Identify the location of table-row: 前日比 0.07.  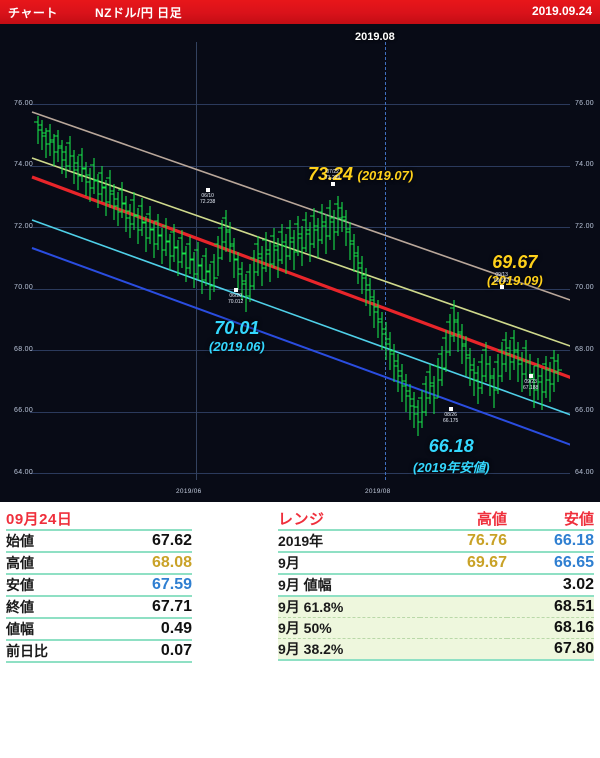
(99, 651).